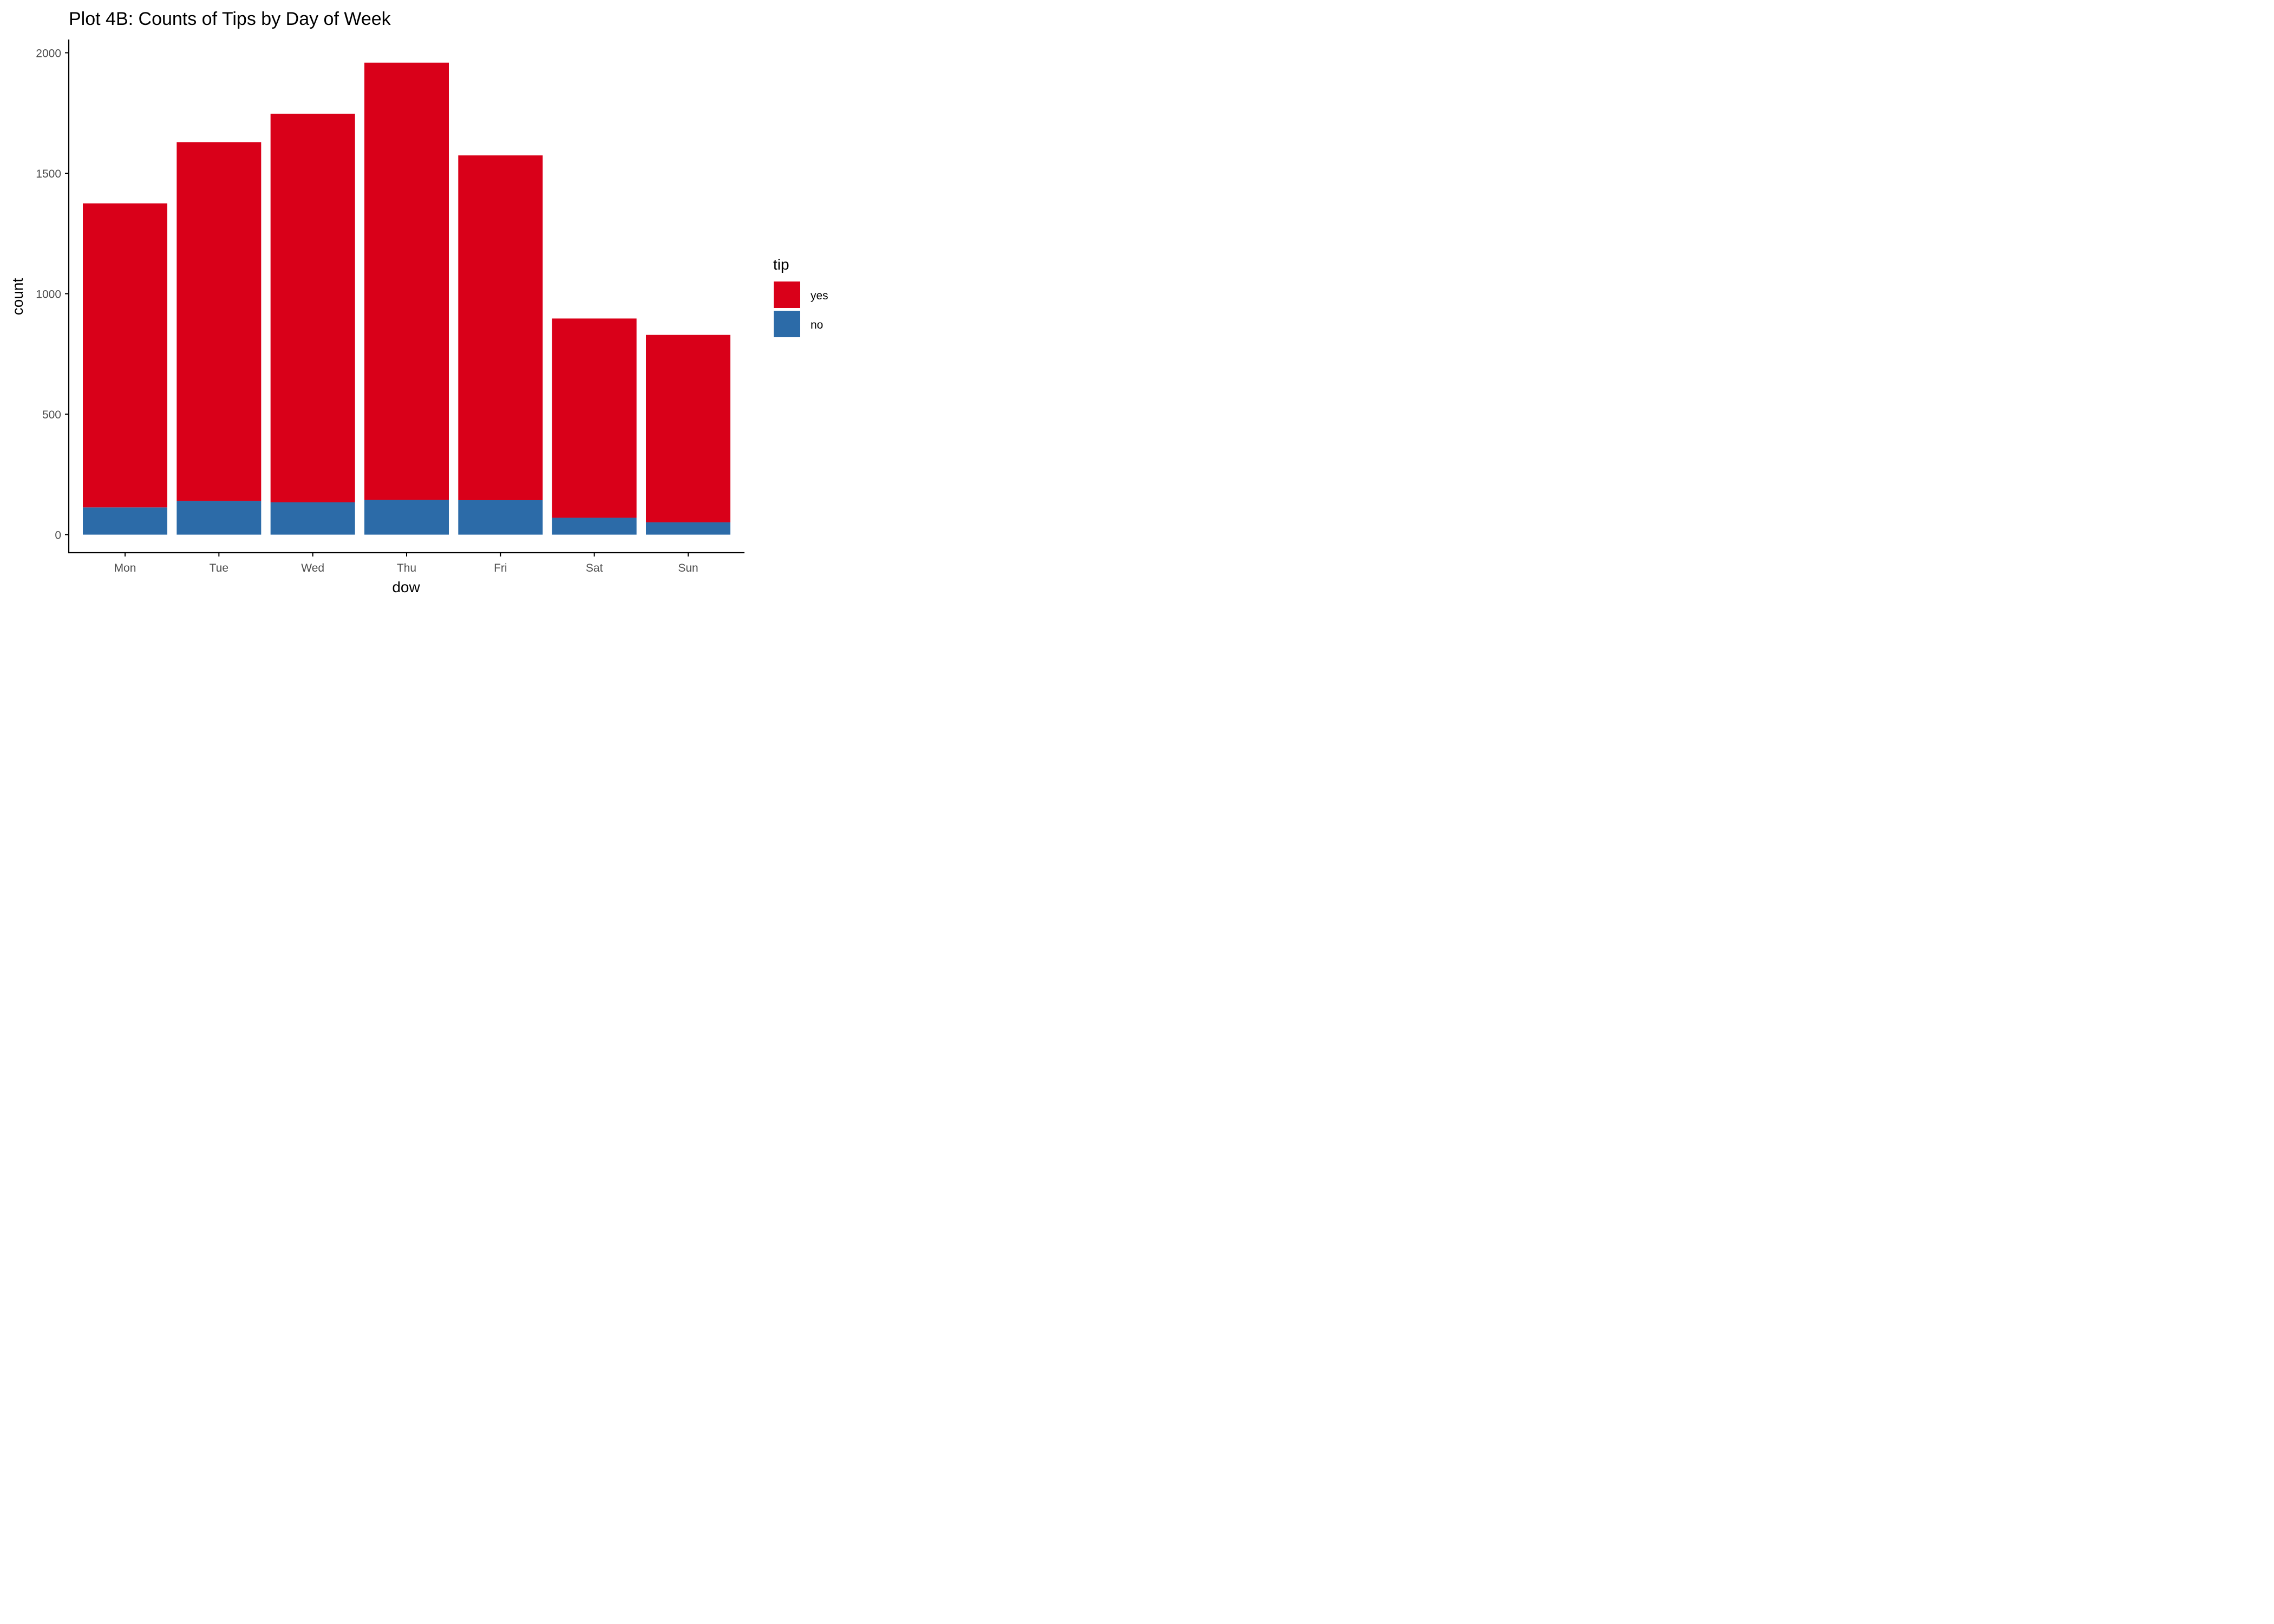 The width and height of the screenshot is (2274, 1624). What do you see at coordinates (820, 296) in the screenshot?
I see `legend-label-yes: yes` at bounding box center [820, 296].